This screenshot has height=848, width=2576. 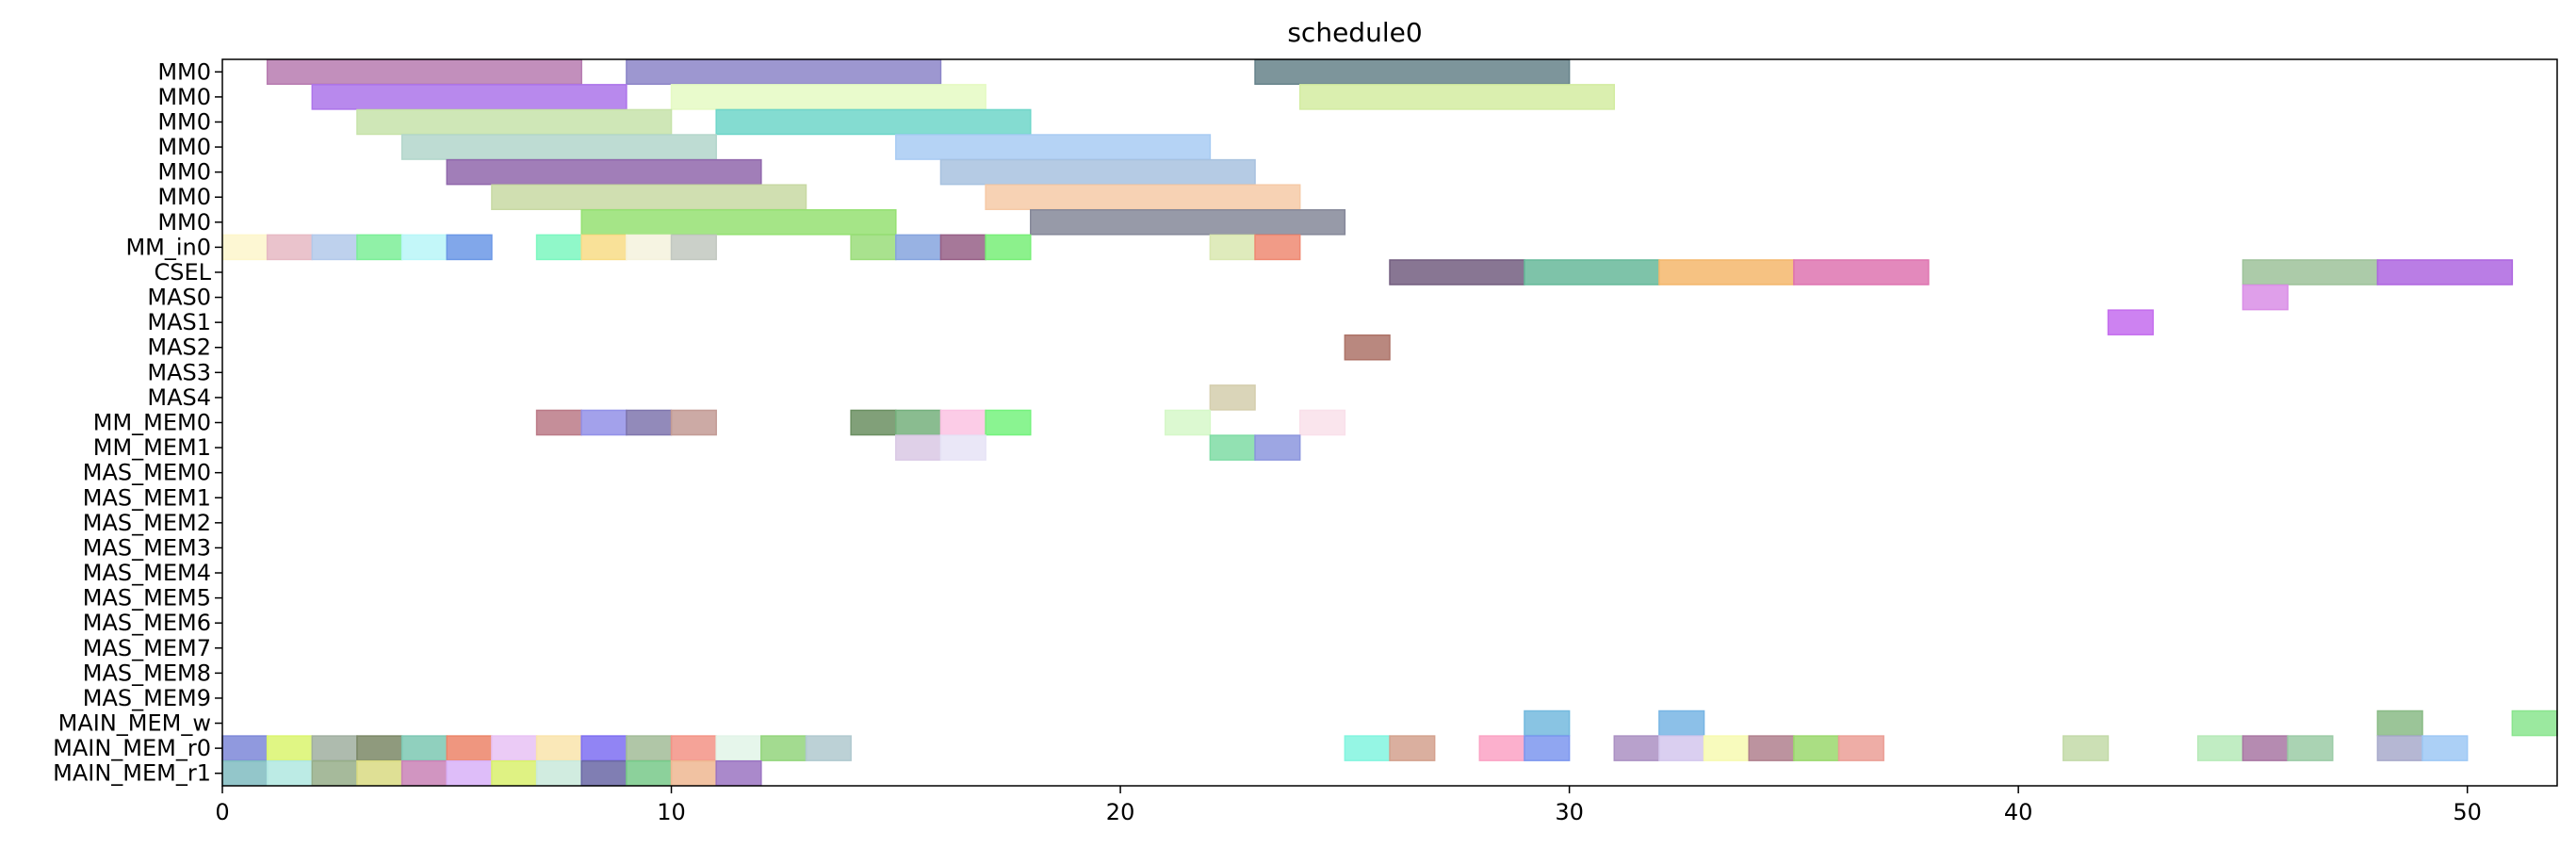 What do you see at coordinates (179, 298) in the screenshot?
I see `y-tick-label: MAS0` at bounding box center [179, 298].